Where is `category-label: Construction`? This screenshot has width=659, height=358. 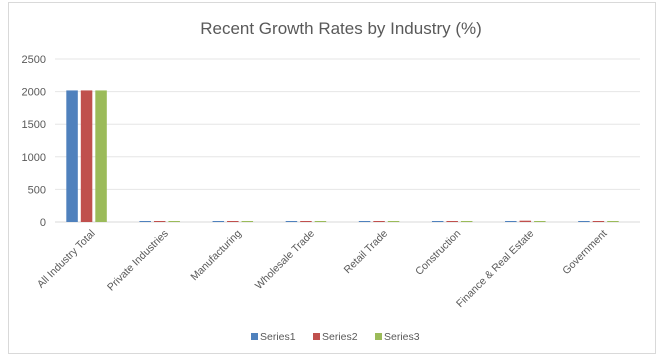
category-label: Construction is located at coordinates (438, 253).